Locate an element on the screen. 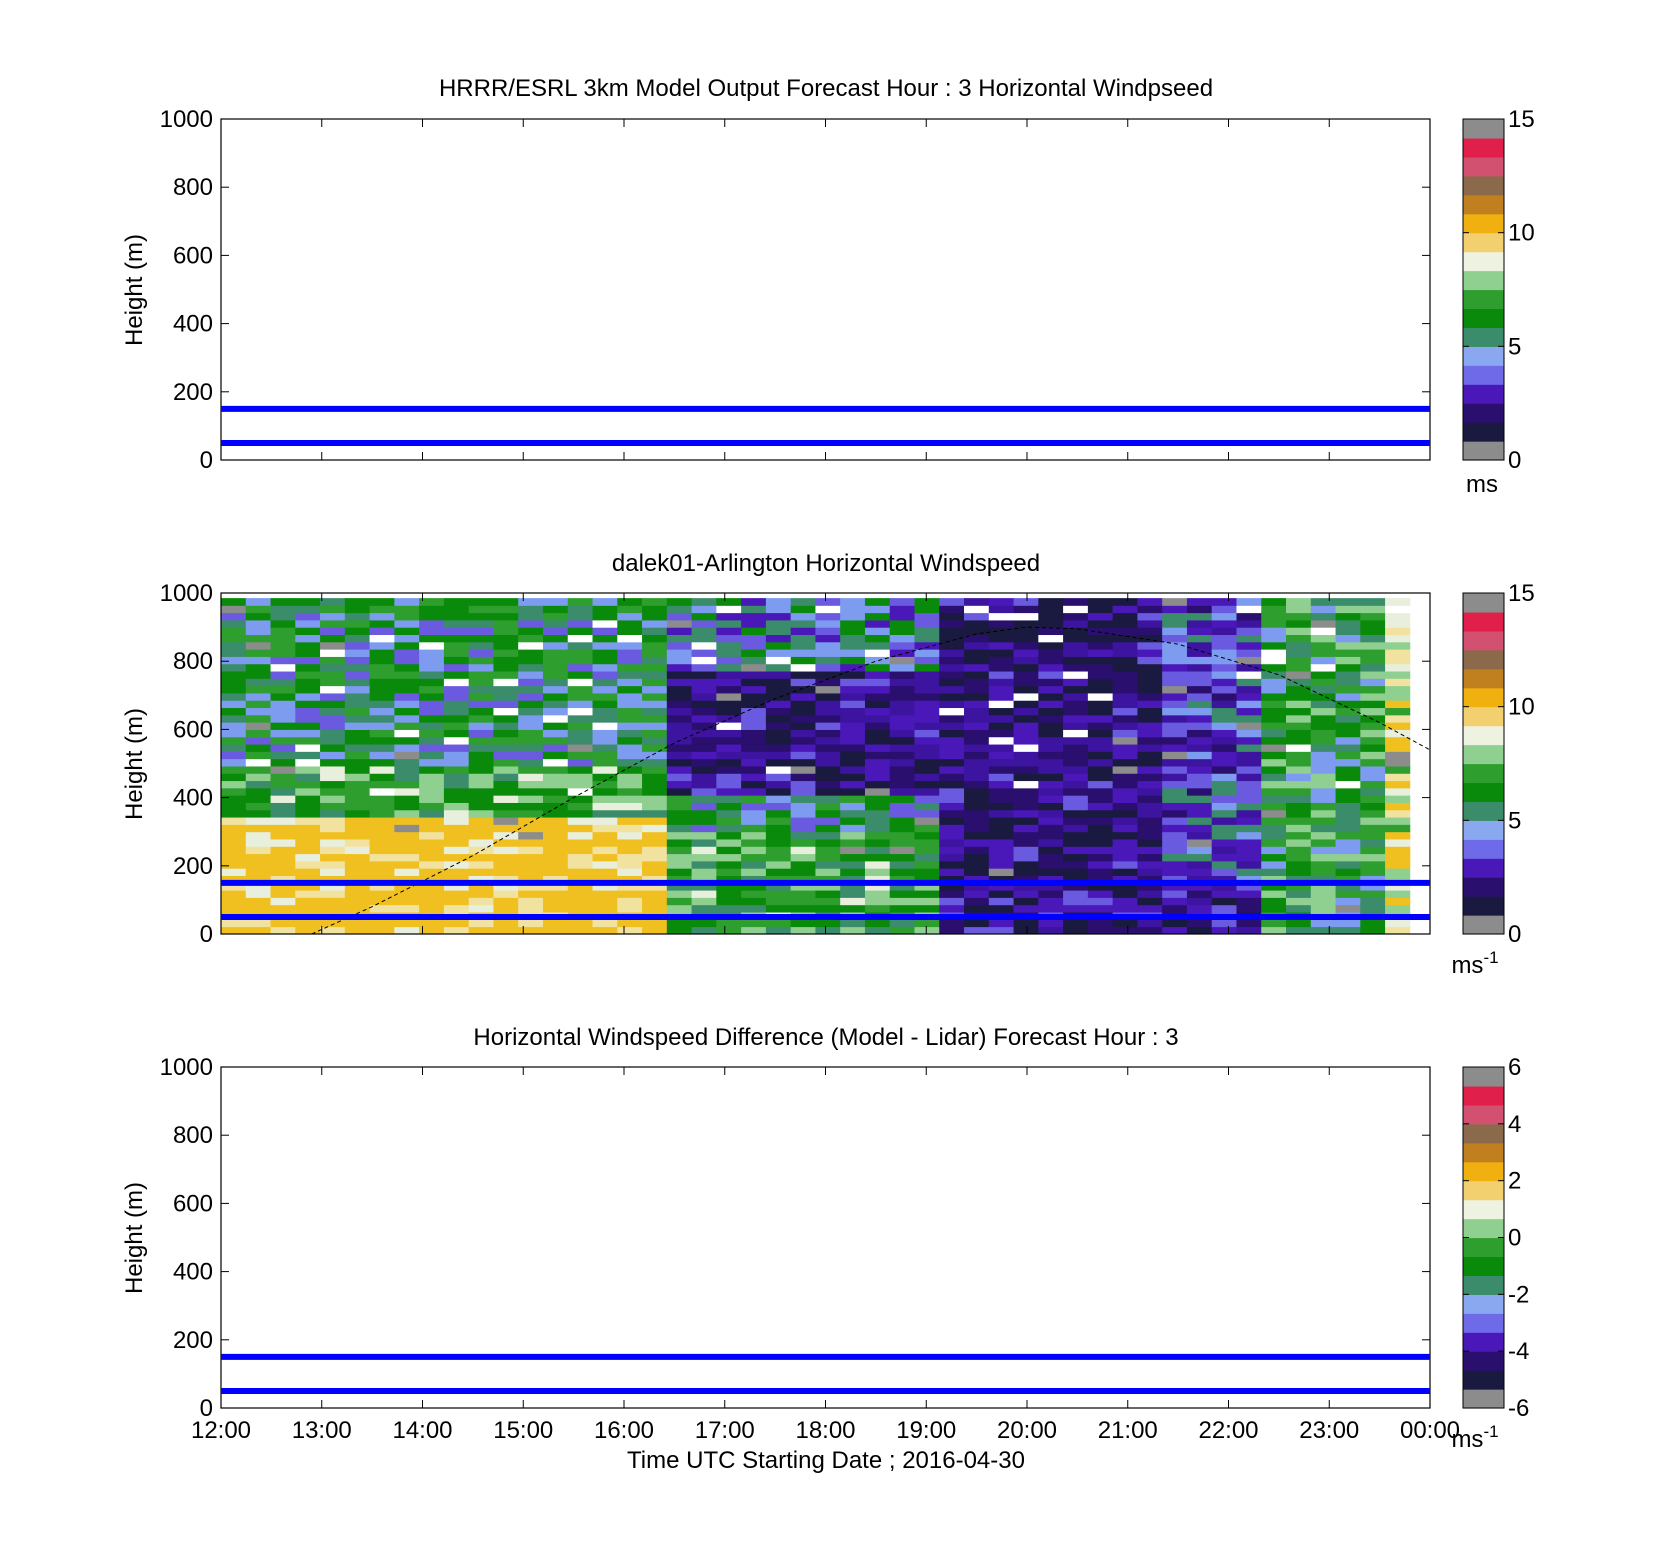 This screenshot has width=1680, height=1561. y-tick-label: 800 is located at coordinates (193, 1135).